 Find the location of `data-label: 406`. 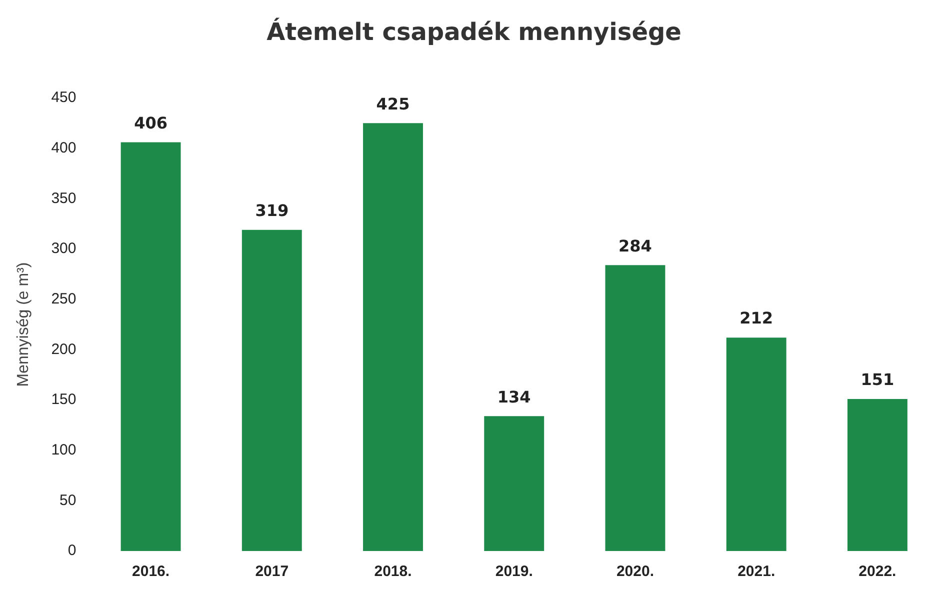

data-label: 406 is located at coordinates (151, 122).